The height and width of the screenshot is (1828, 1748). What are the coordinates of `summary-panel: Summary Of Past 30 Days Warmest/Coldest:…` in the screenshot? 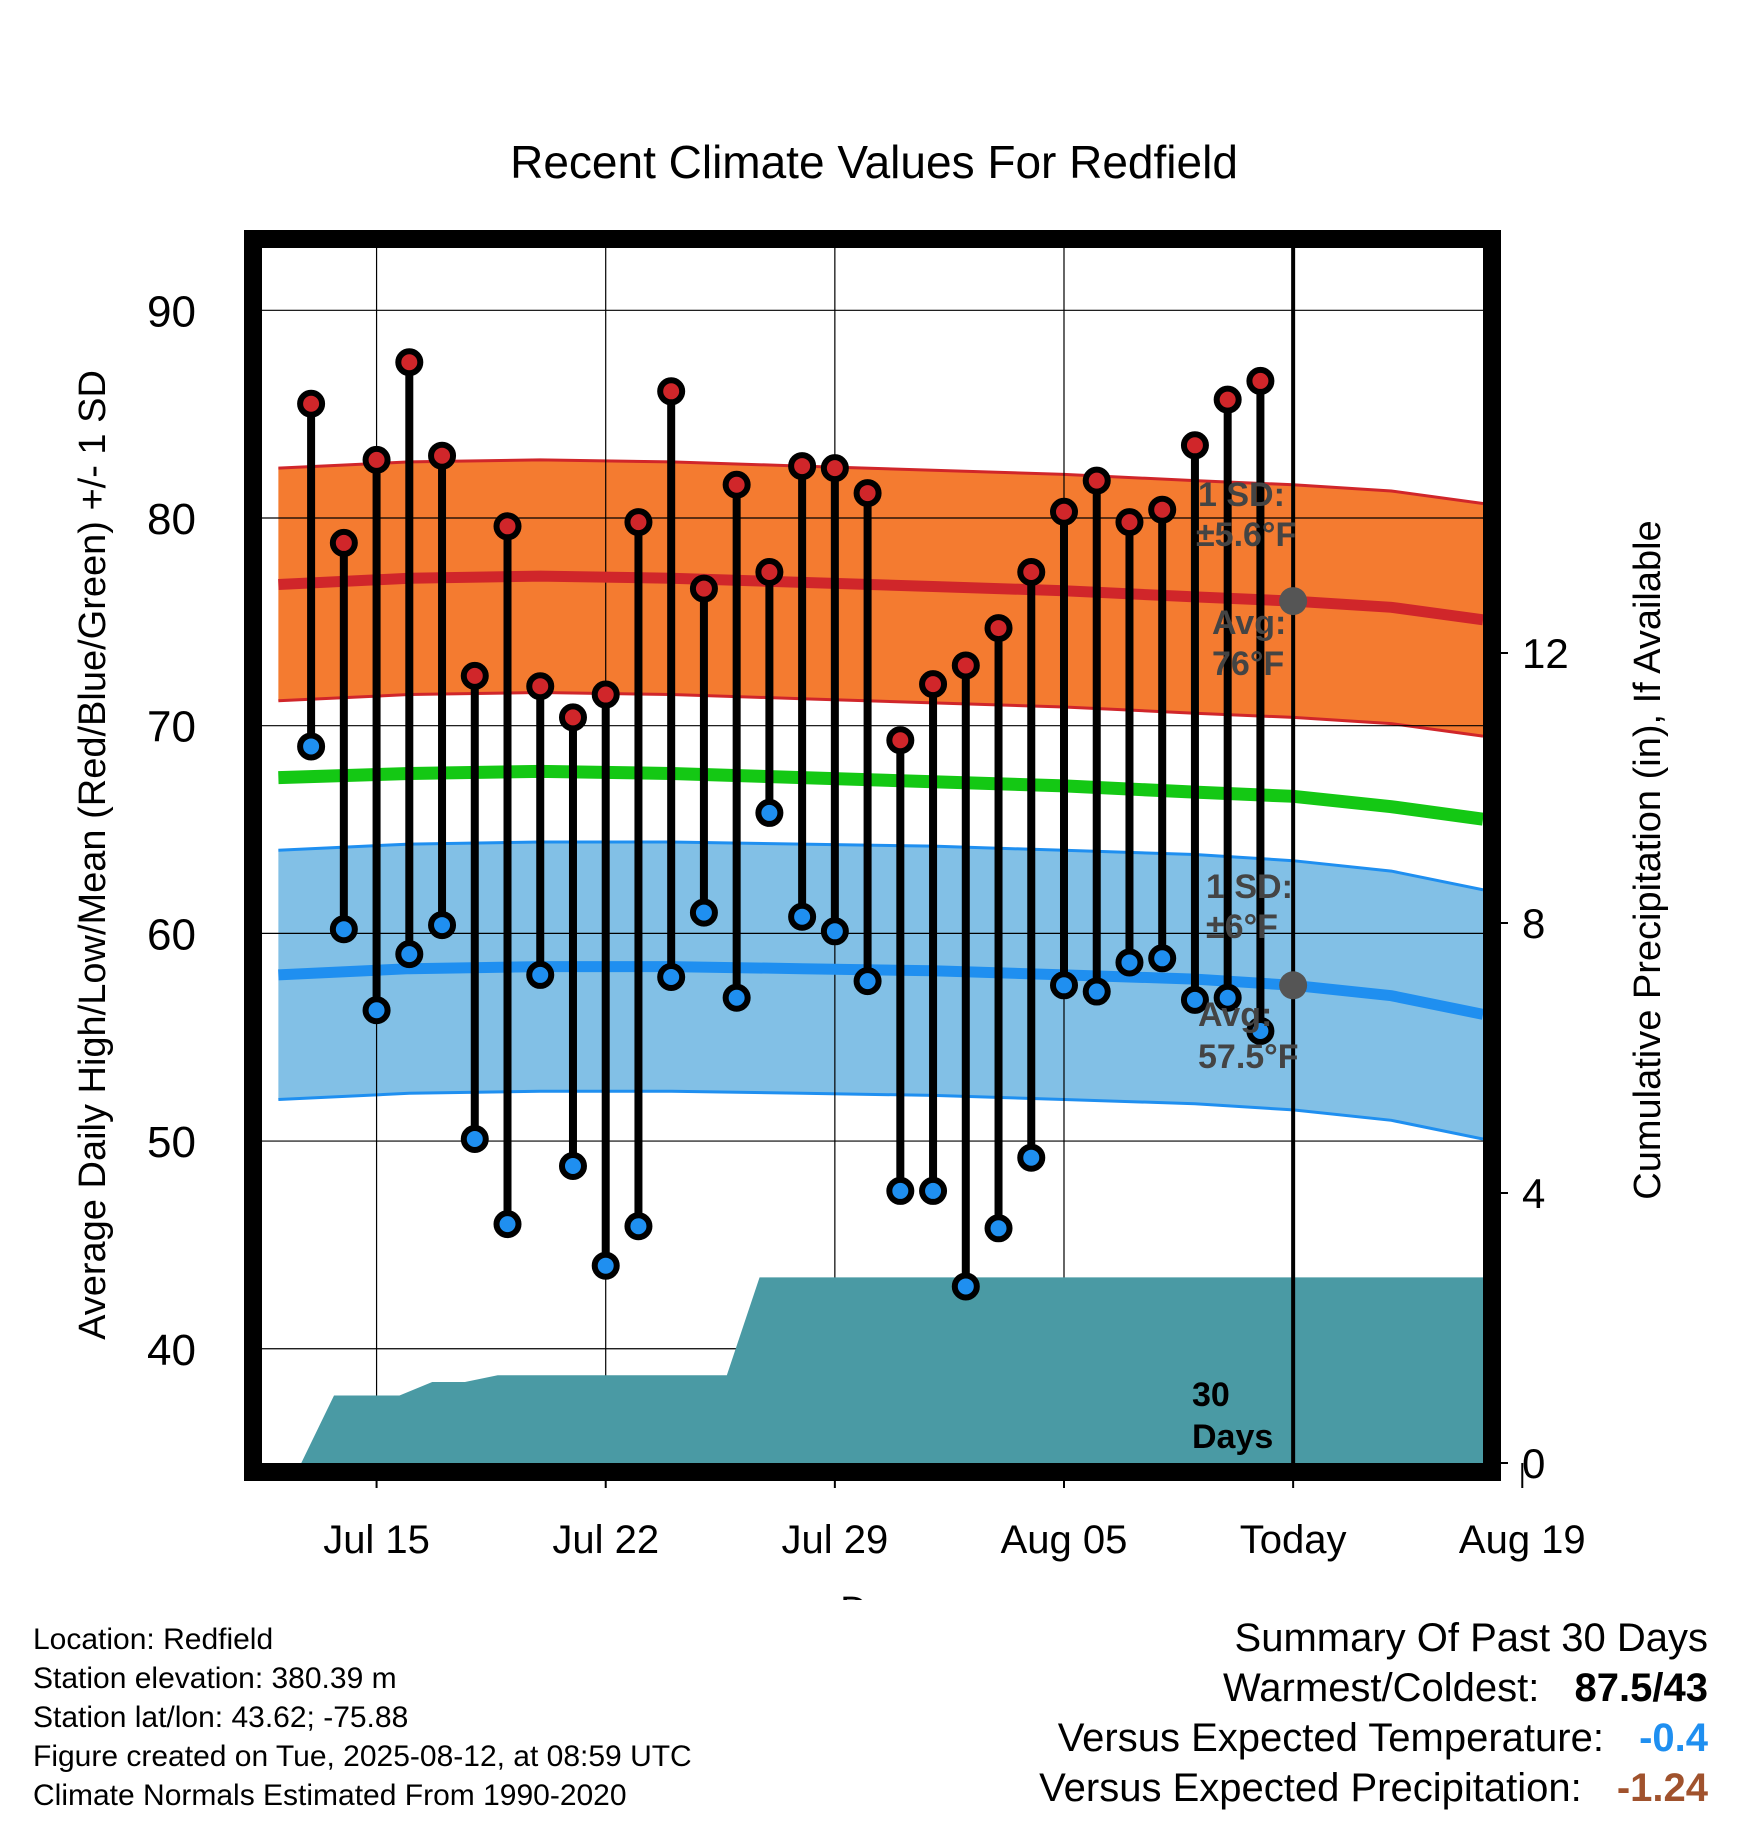 It's located at (1373, 1713).